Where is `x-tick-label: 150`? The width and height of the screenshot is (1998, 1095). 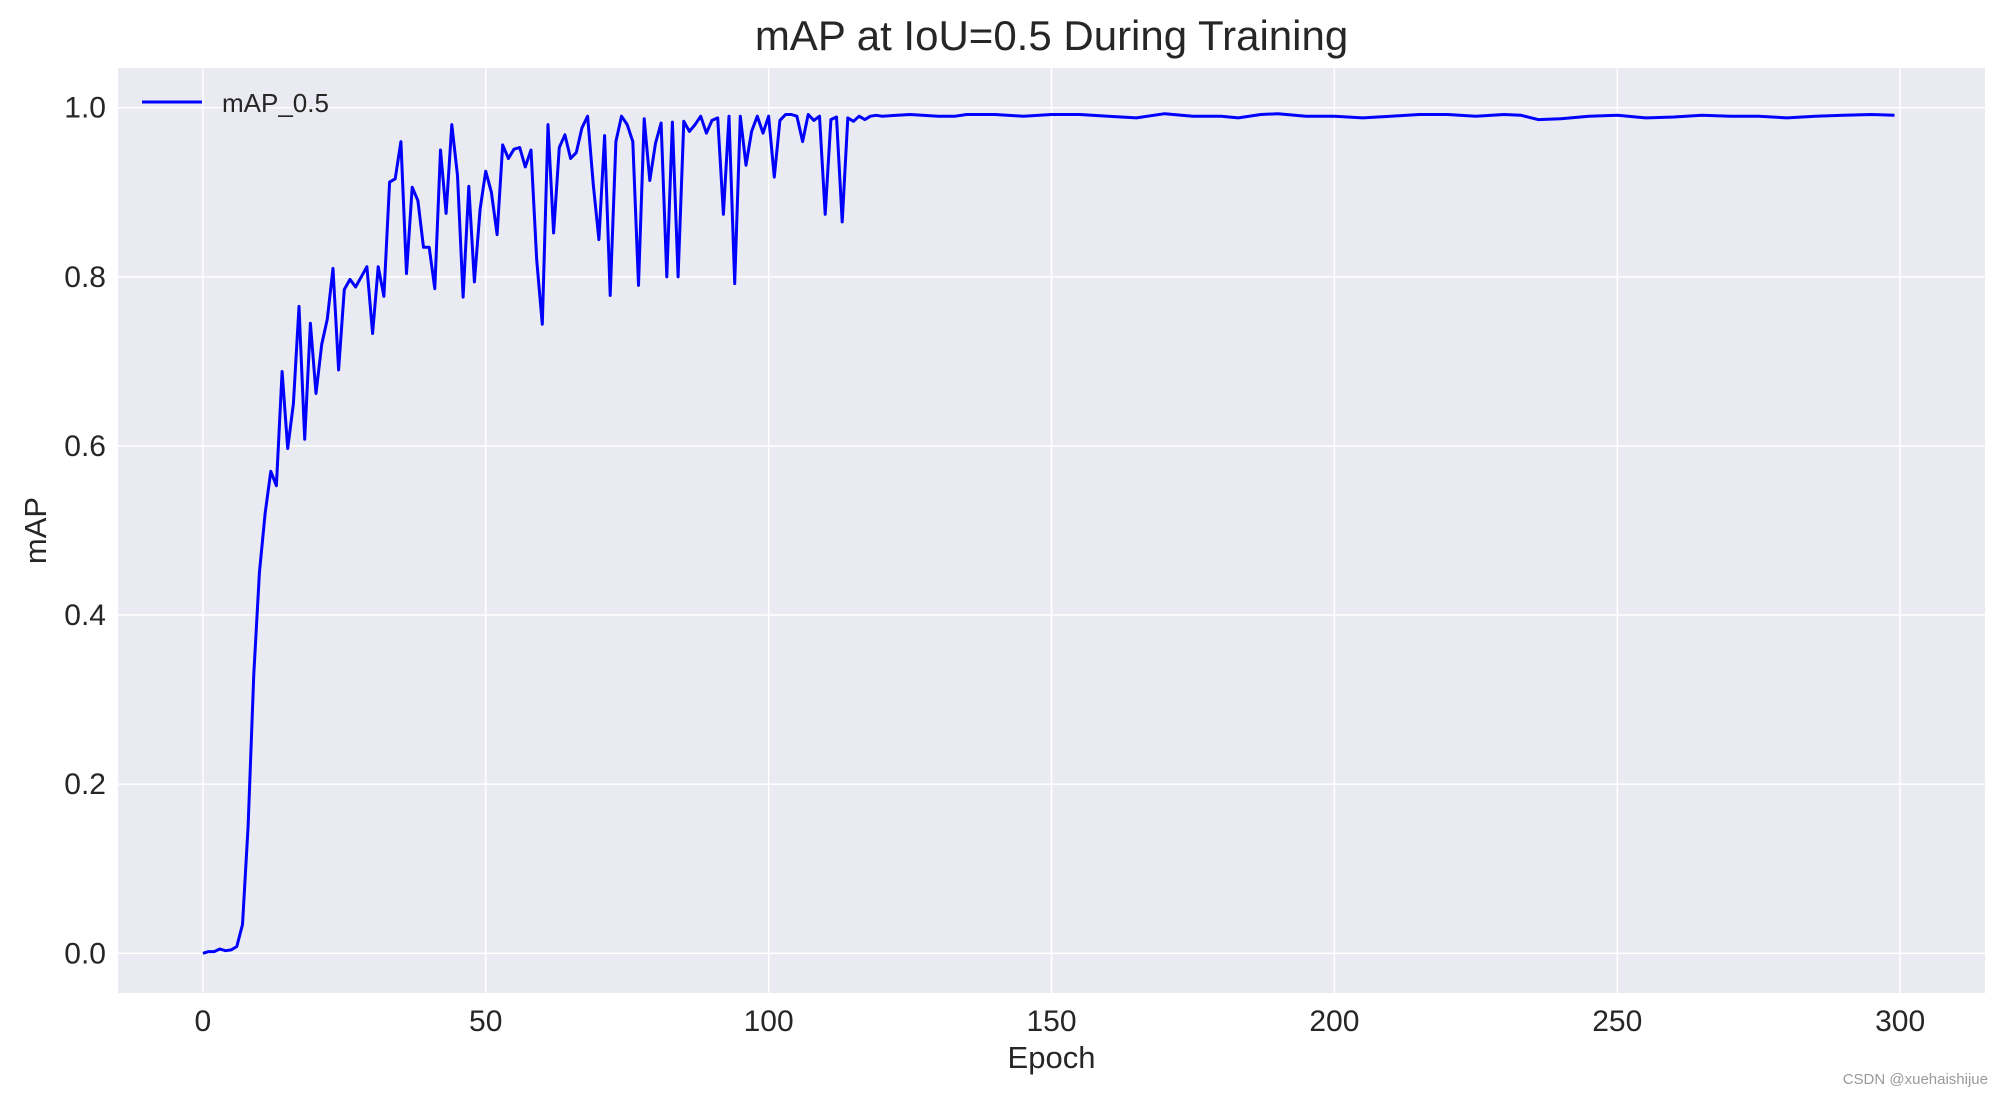 x-tick-label: 150 is located at coordinates (1051, 1021).